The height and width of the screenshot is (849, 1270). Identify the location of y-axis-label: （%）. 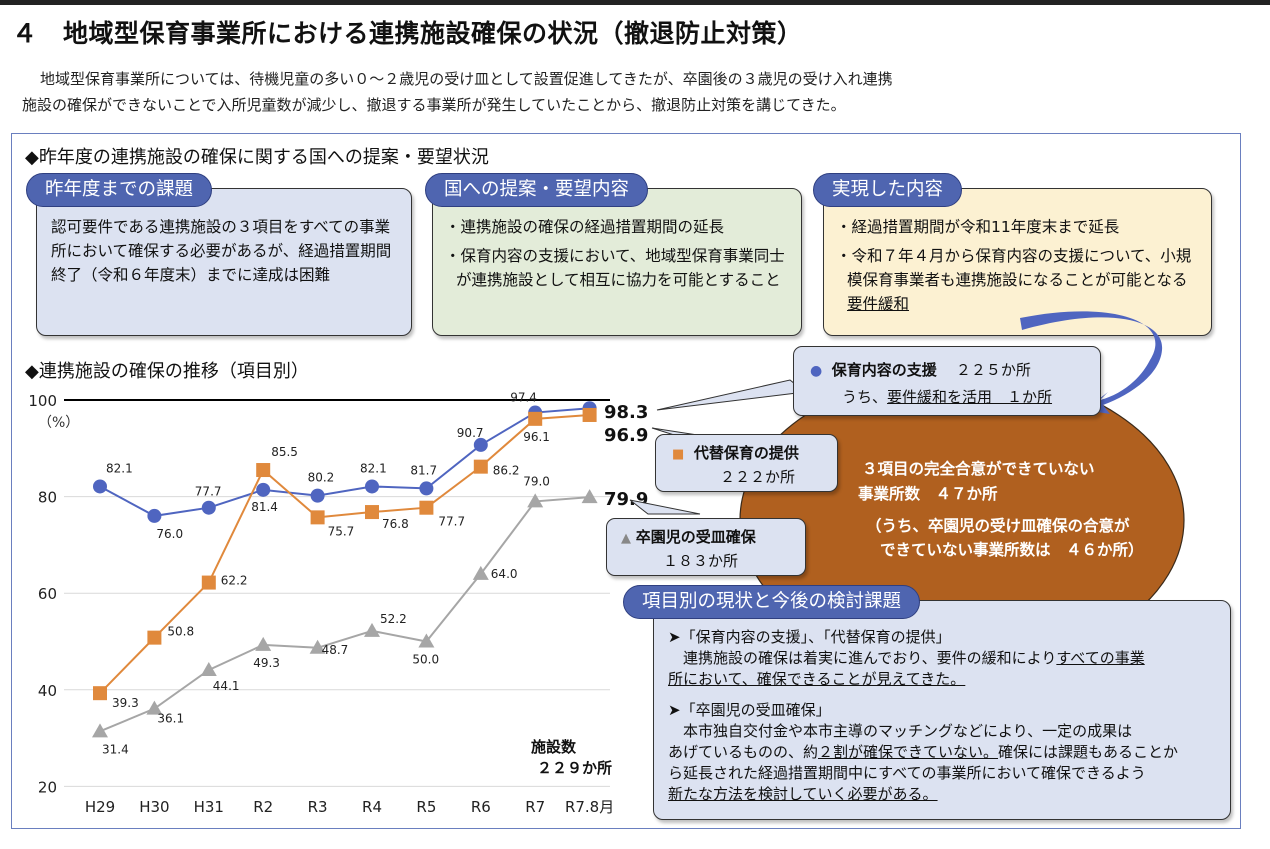
(58, 423).